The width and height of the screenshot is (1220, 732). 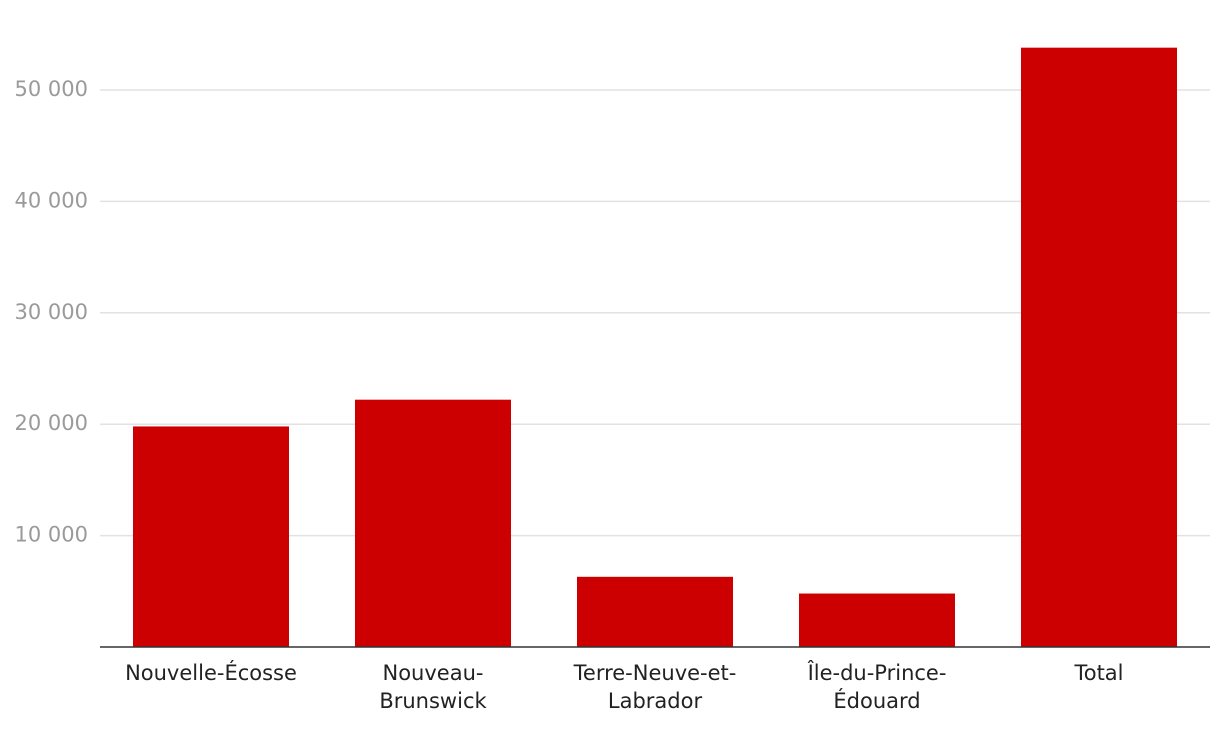 What do you see at coordinates (1098, 673) in the screenshot?
I see `x-tick-label: Total` at bounding box center [1098, 673].